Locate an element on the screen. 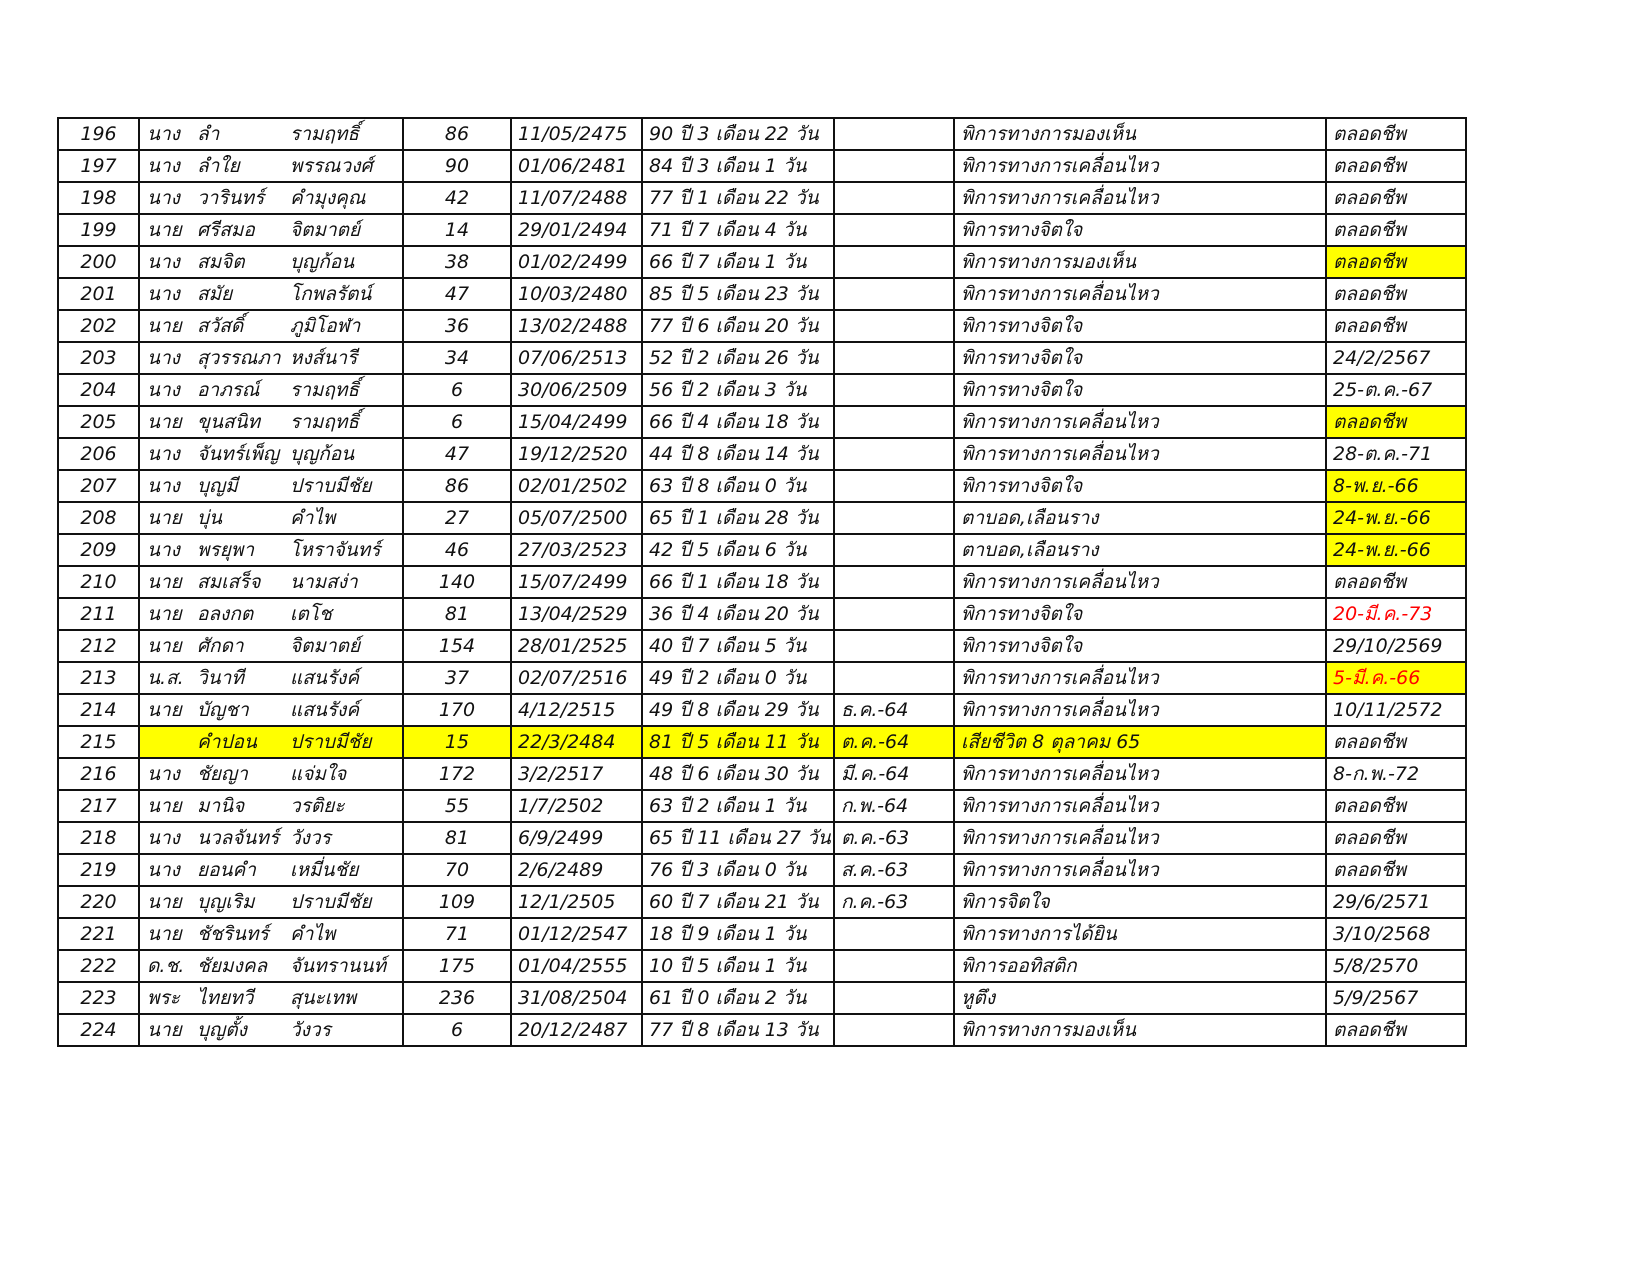 The image size is (1650, 1275). age: 60 ปี 7 เดือน 21 วัน is located at coordinates (738, 902).